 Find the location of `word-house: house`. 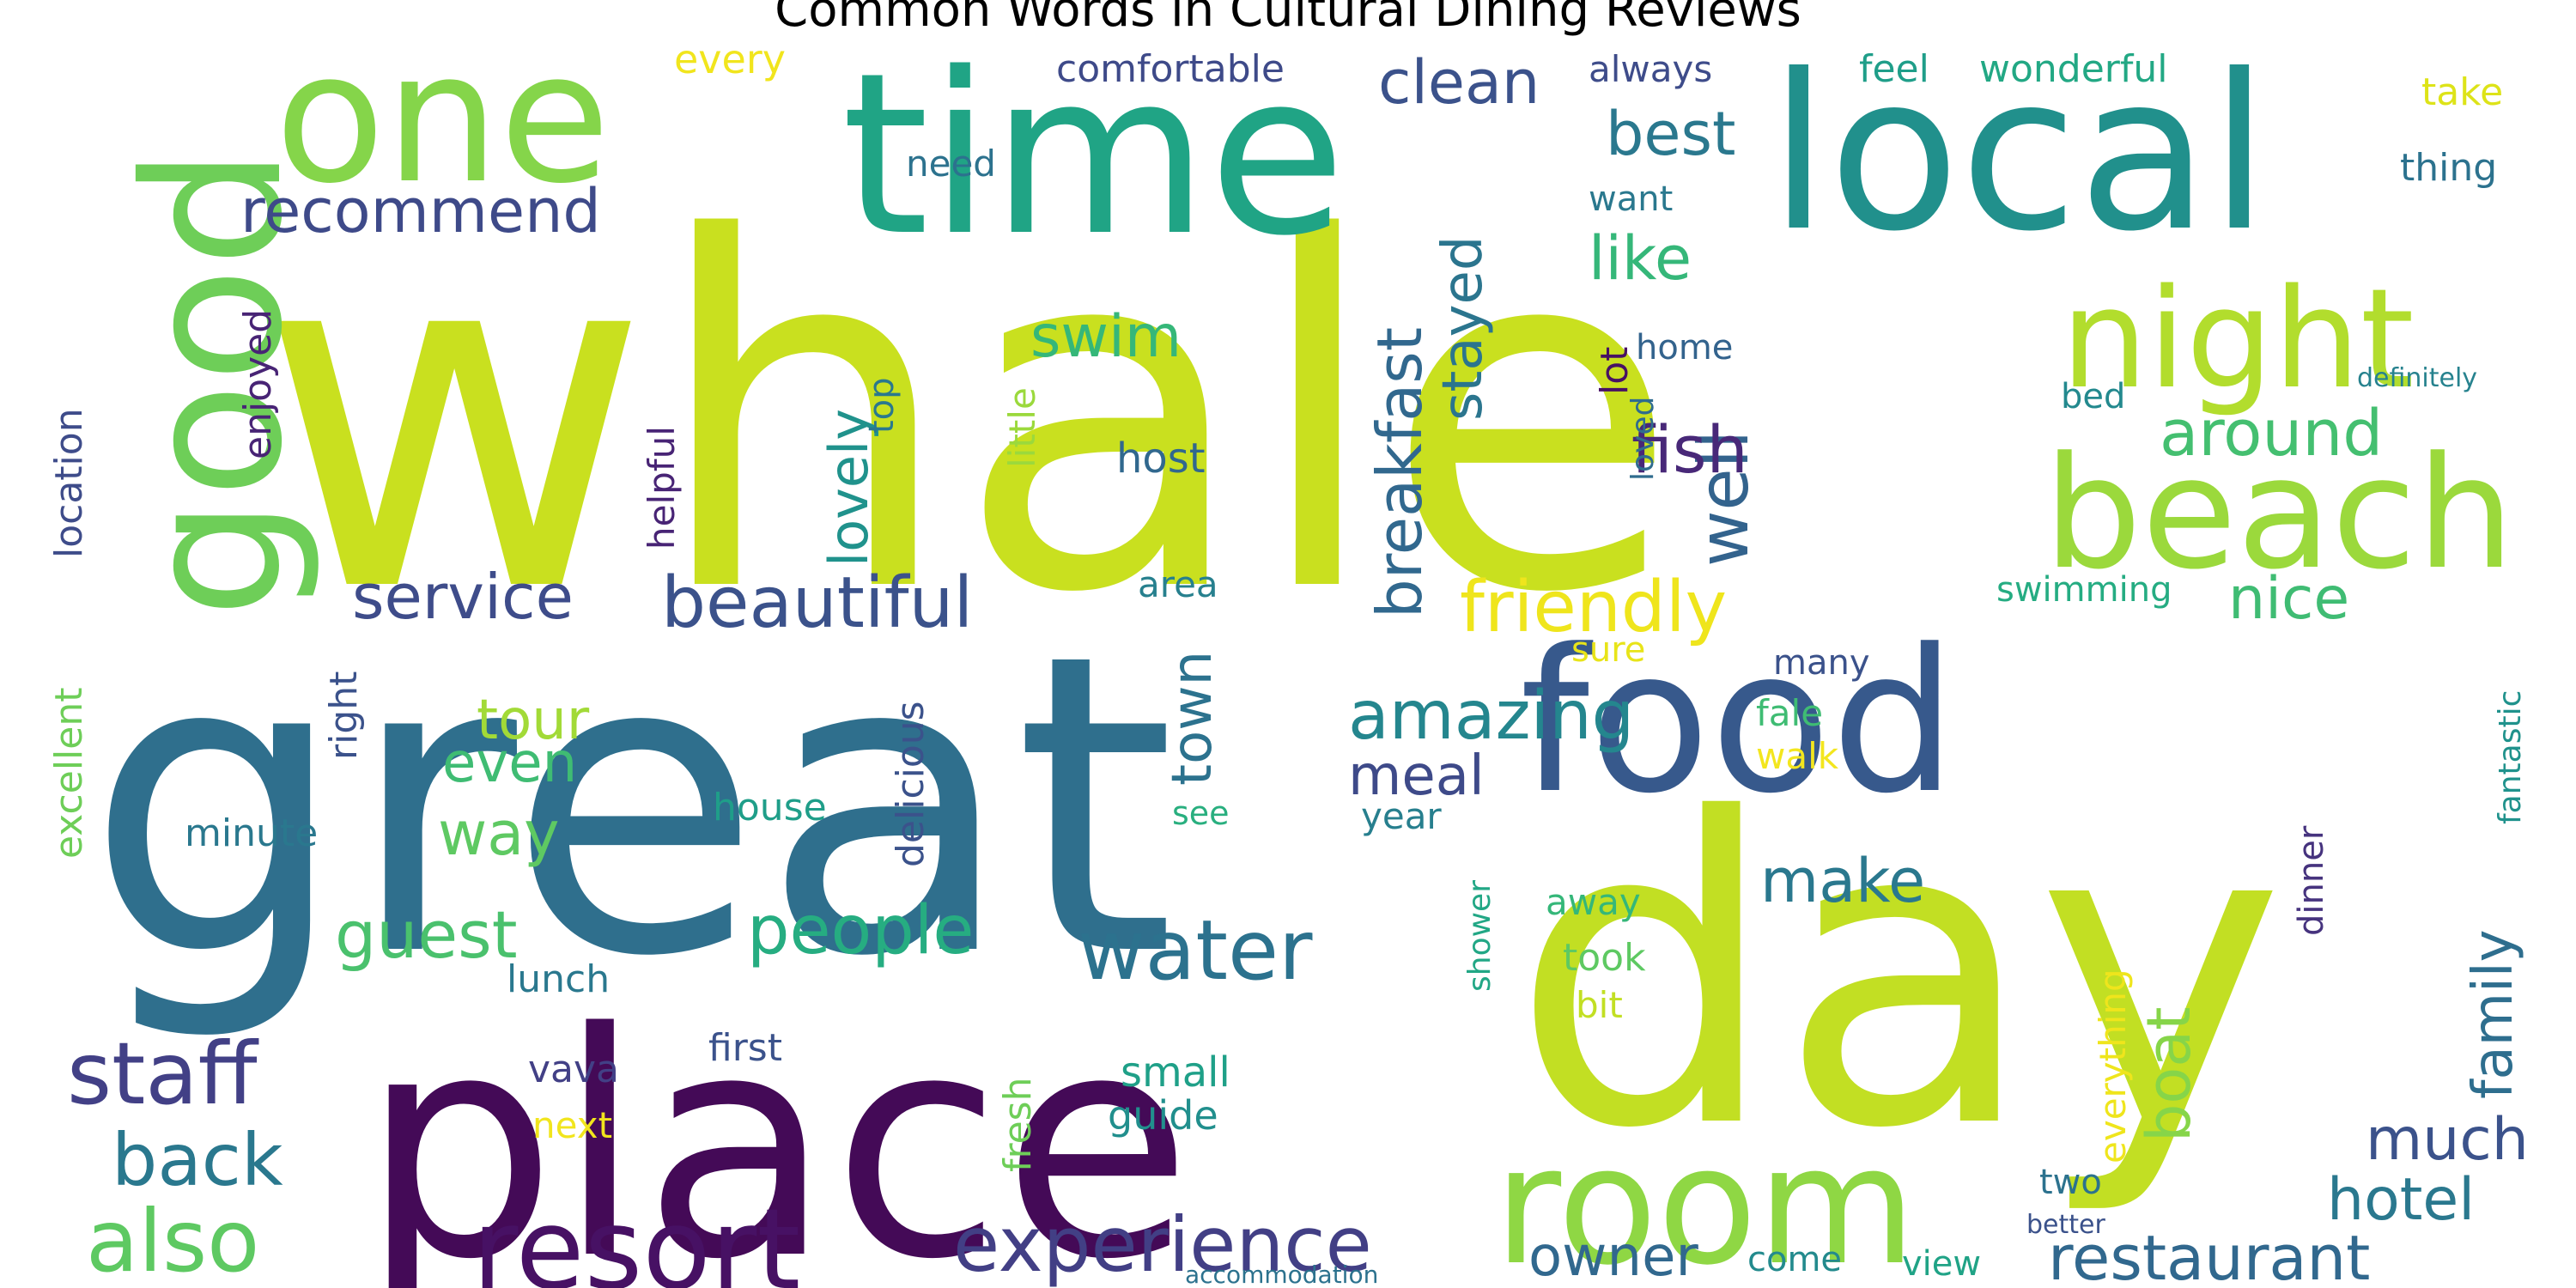

word-house: house is located at coordinates (770, 808).